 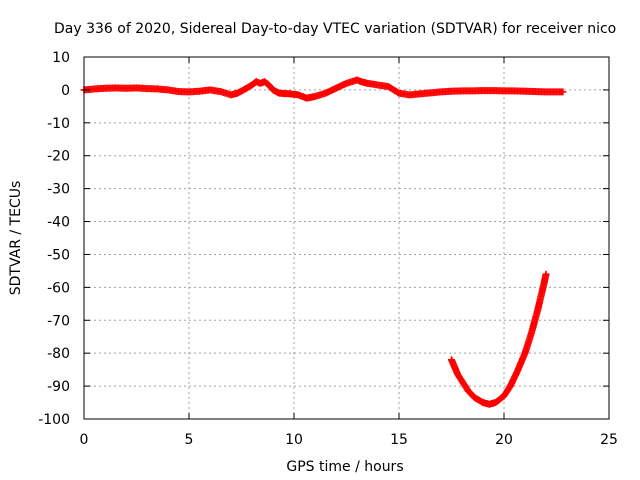 I want to click on y-tick-label: -90, so click(x=58, y=387).